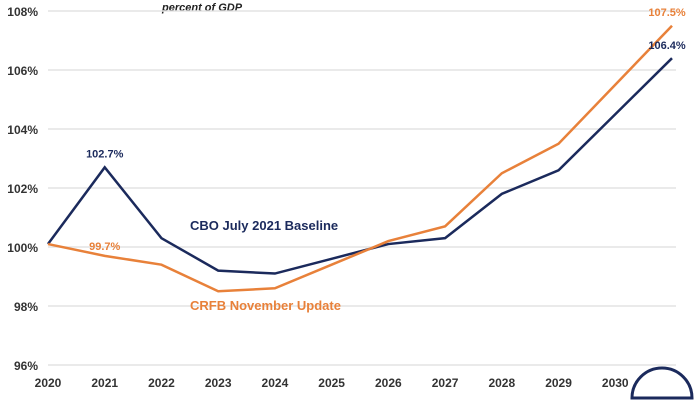 The height and width of the screenshot is (400, 700). Describe the element at coordinates (331, 383) in the screenshot. I see `x-tick-label: 2025` at that location.